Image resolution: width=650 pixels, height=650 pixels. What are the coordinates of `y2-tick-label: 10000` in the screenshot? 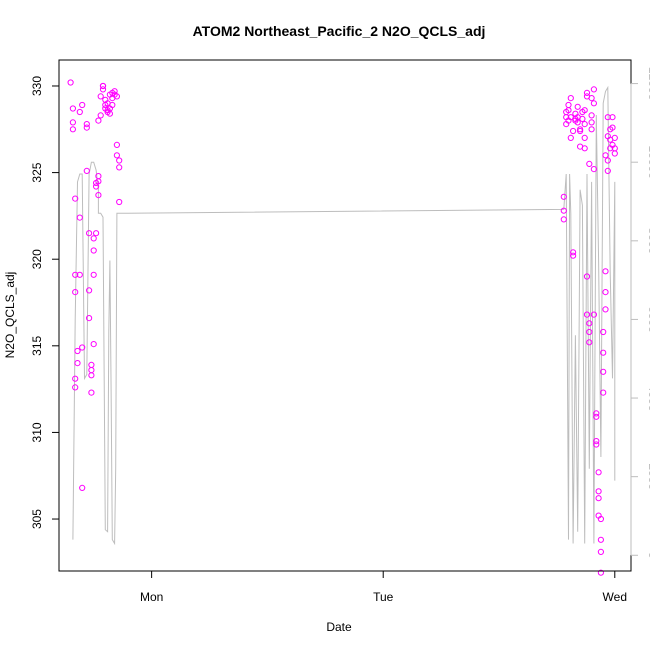 It's located at (648, 163).